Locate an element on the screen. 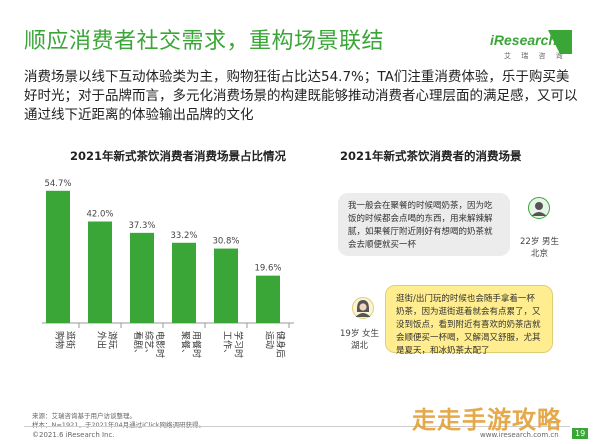 The width and height of the screenshot is (594, 444). value-label-3: 33.2% is located at coordinates (183, 236).